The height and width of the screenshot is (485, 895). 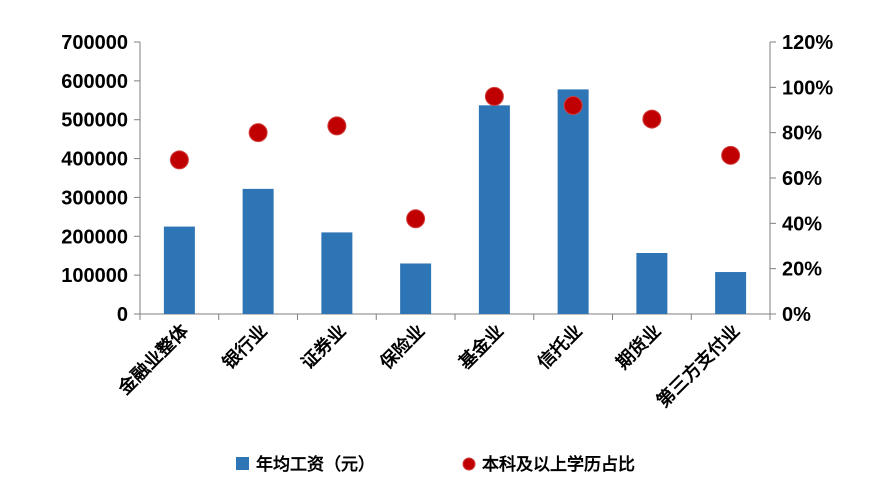 What do you see at coordinates (315, 464) in the screenshot?
I see `legend-label-bar: 年均工资（元）` at bounding box center [315, 464].